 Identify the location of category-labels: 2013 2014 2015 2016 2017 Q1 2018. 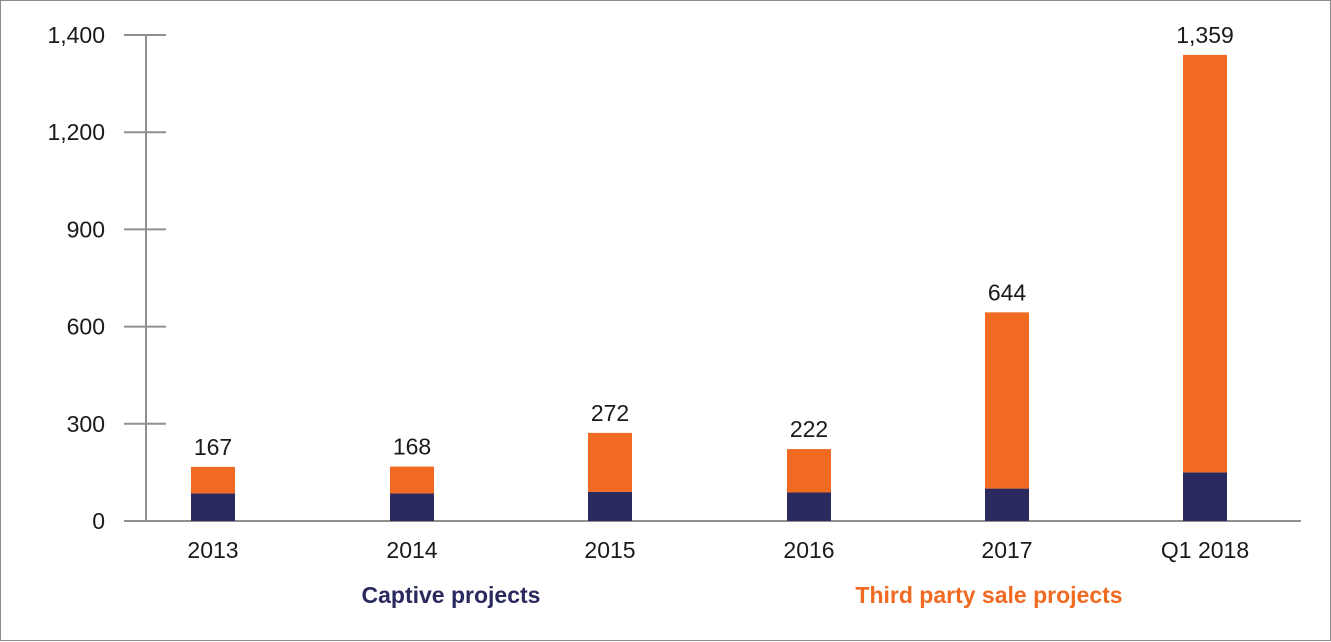
(718, 550).